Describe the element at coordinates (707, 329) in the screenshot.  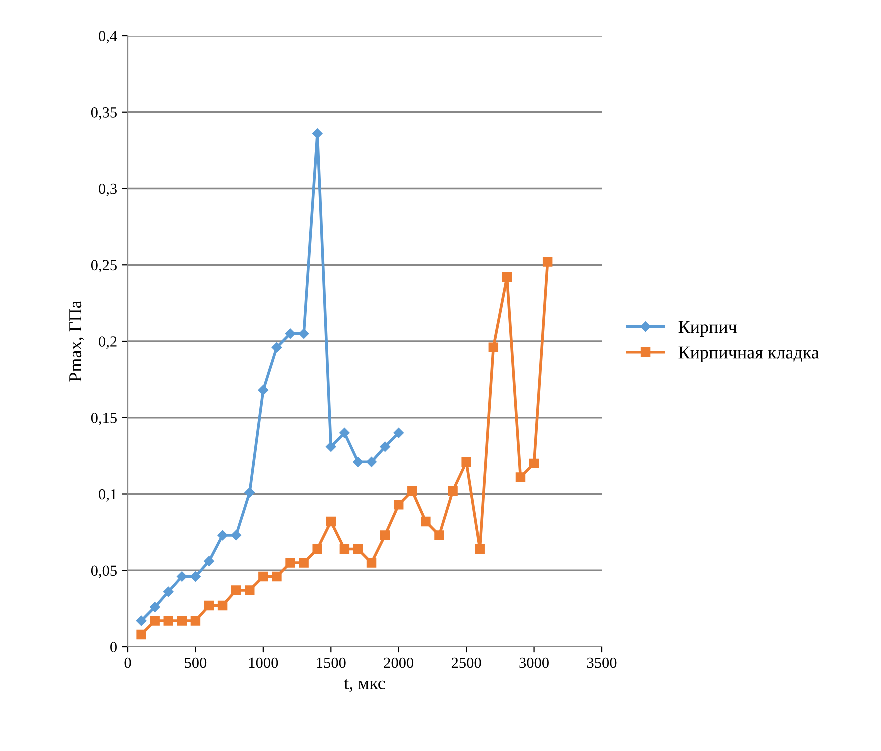
I see `legend-label: Кирпич` at that location.